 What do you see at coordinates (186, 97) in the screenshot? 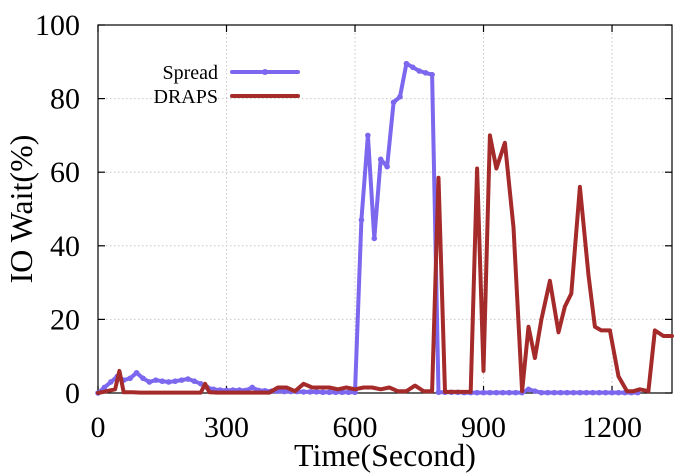
I see `legend-label-draps: DRAPS` at bounding box center [186, 97].